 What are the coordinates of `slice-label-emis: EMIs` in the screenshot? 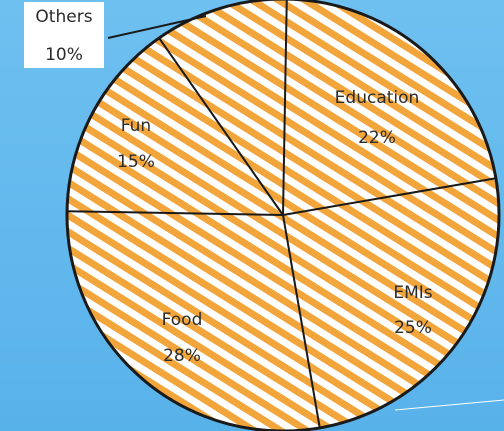 It's located at (412, 293).